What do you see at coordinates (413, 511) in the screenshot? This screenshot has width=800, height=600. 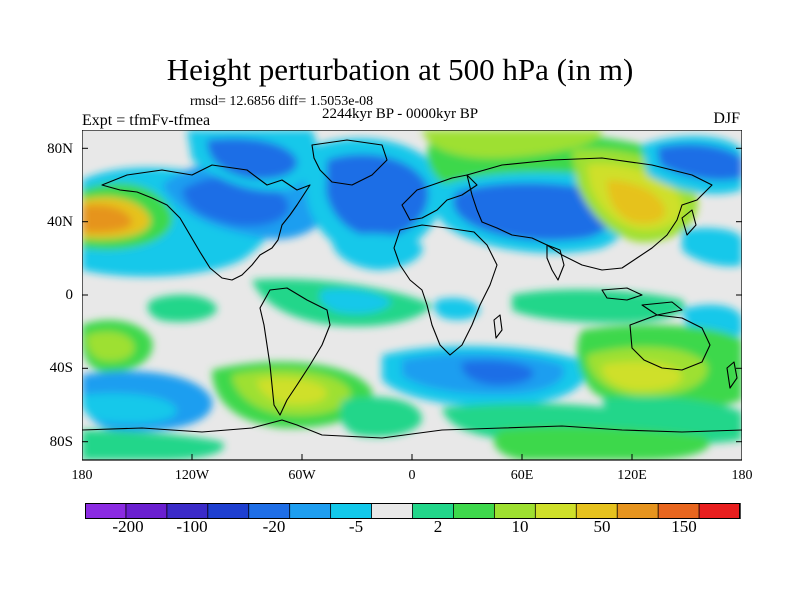 I see `colorbar` at bounding box center [413, 511].